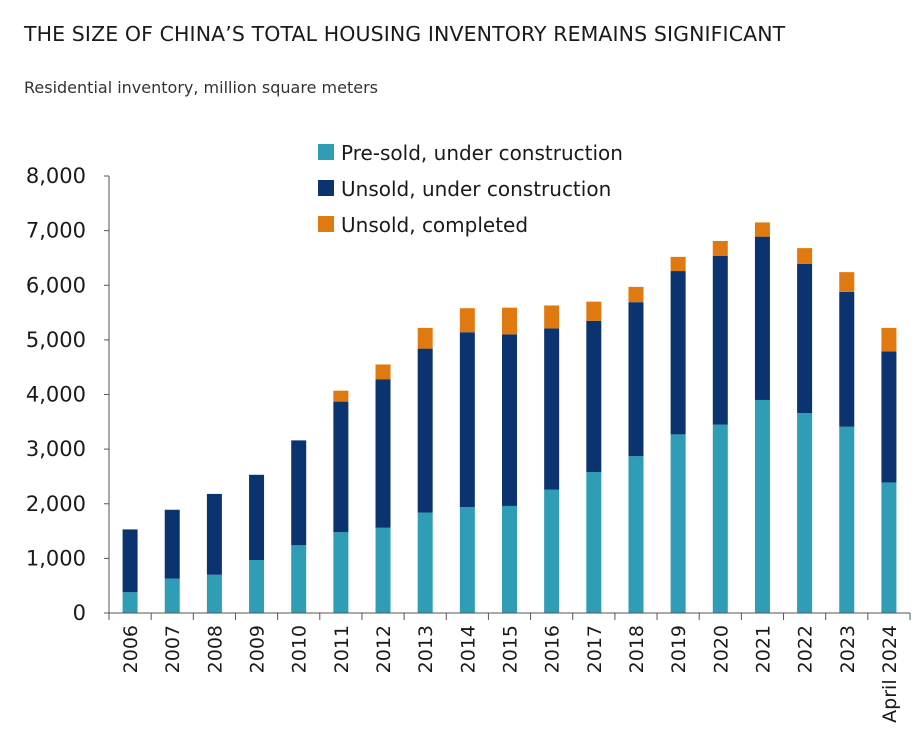  Describe the element at coordinates (300, 649) in the screenshot. I see `x-tick-label: 2010` at that location.